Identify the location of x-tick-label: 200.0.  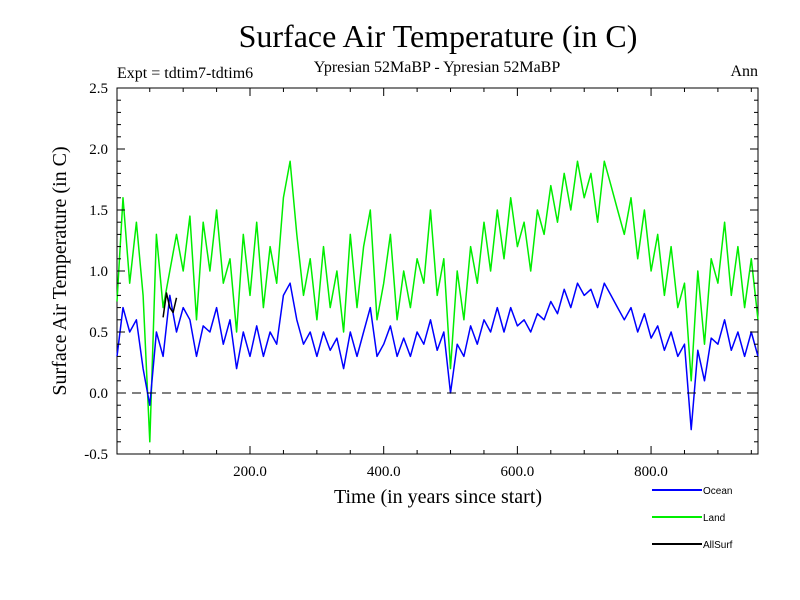
(250, 472).